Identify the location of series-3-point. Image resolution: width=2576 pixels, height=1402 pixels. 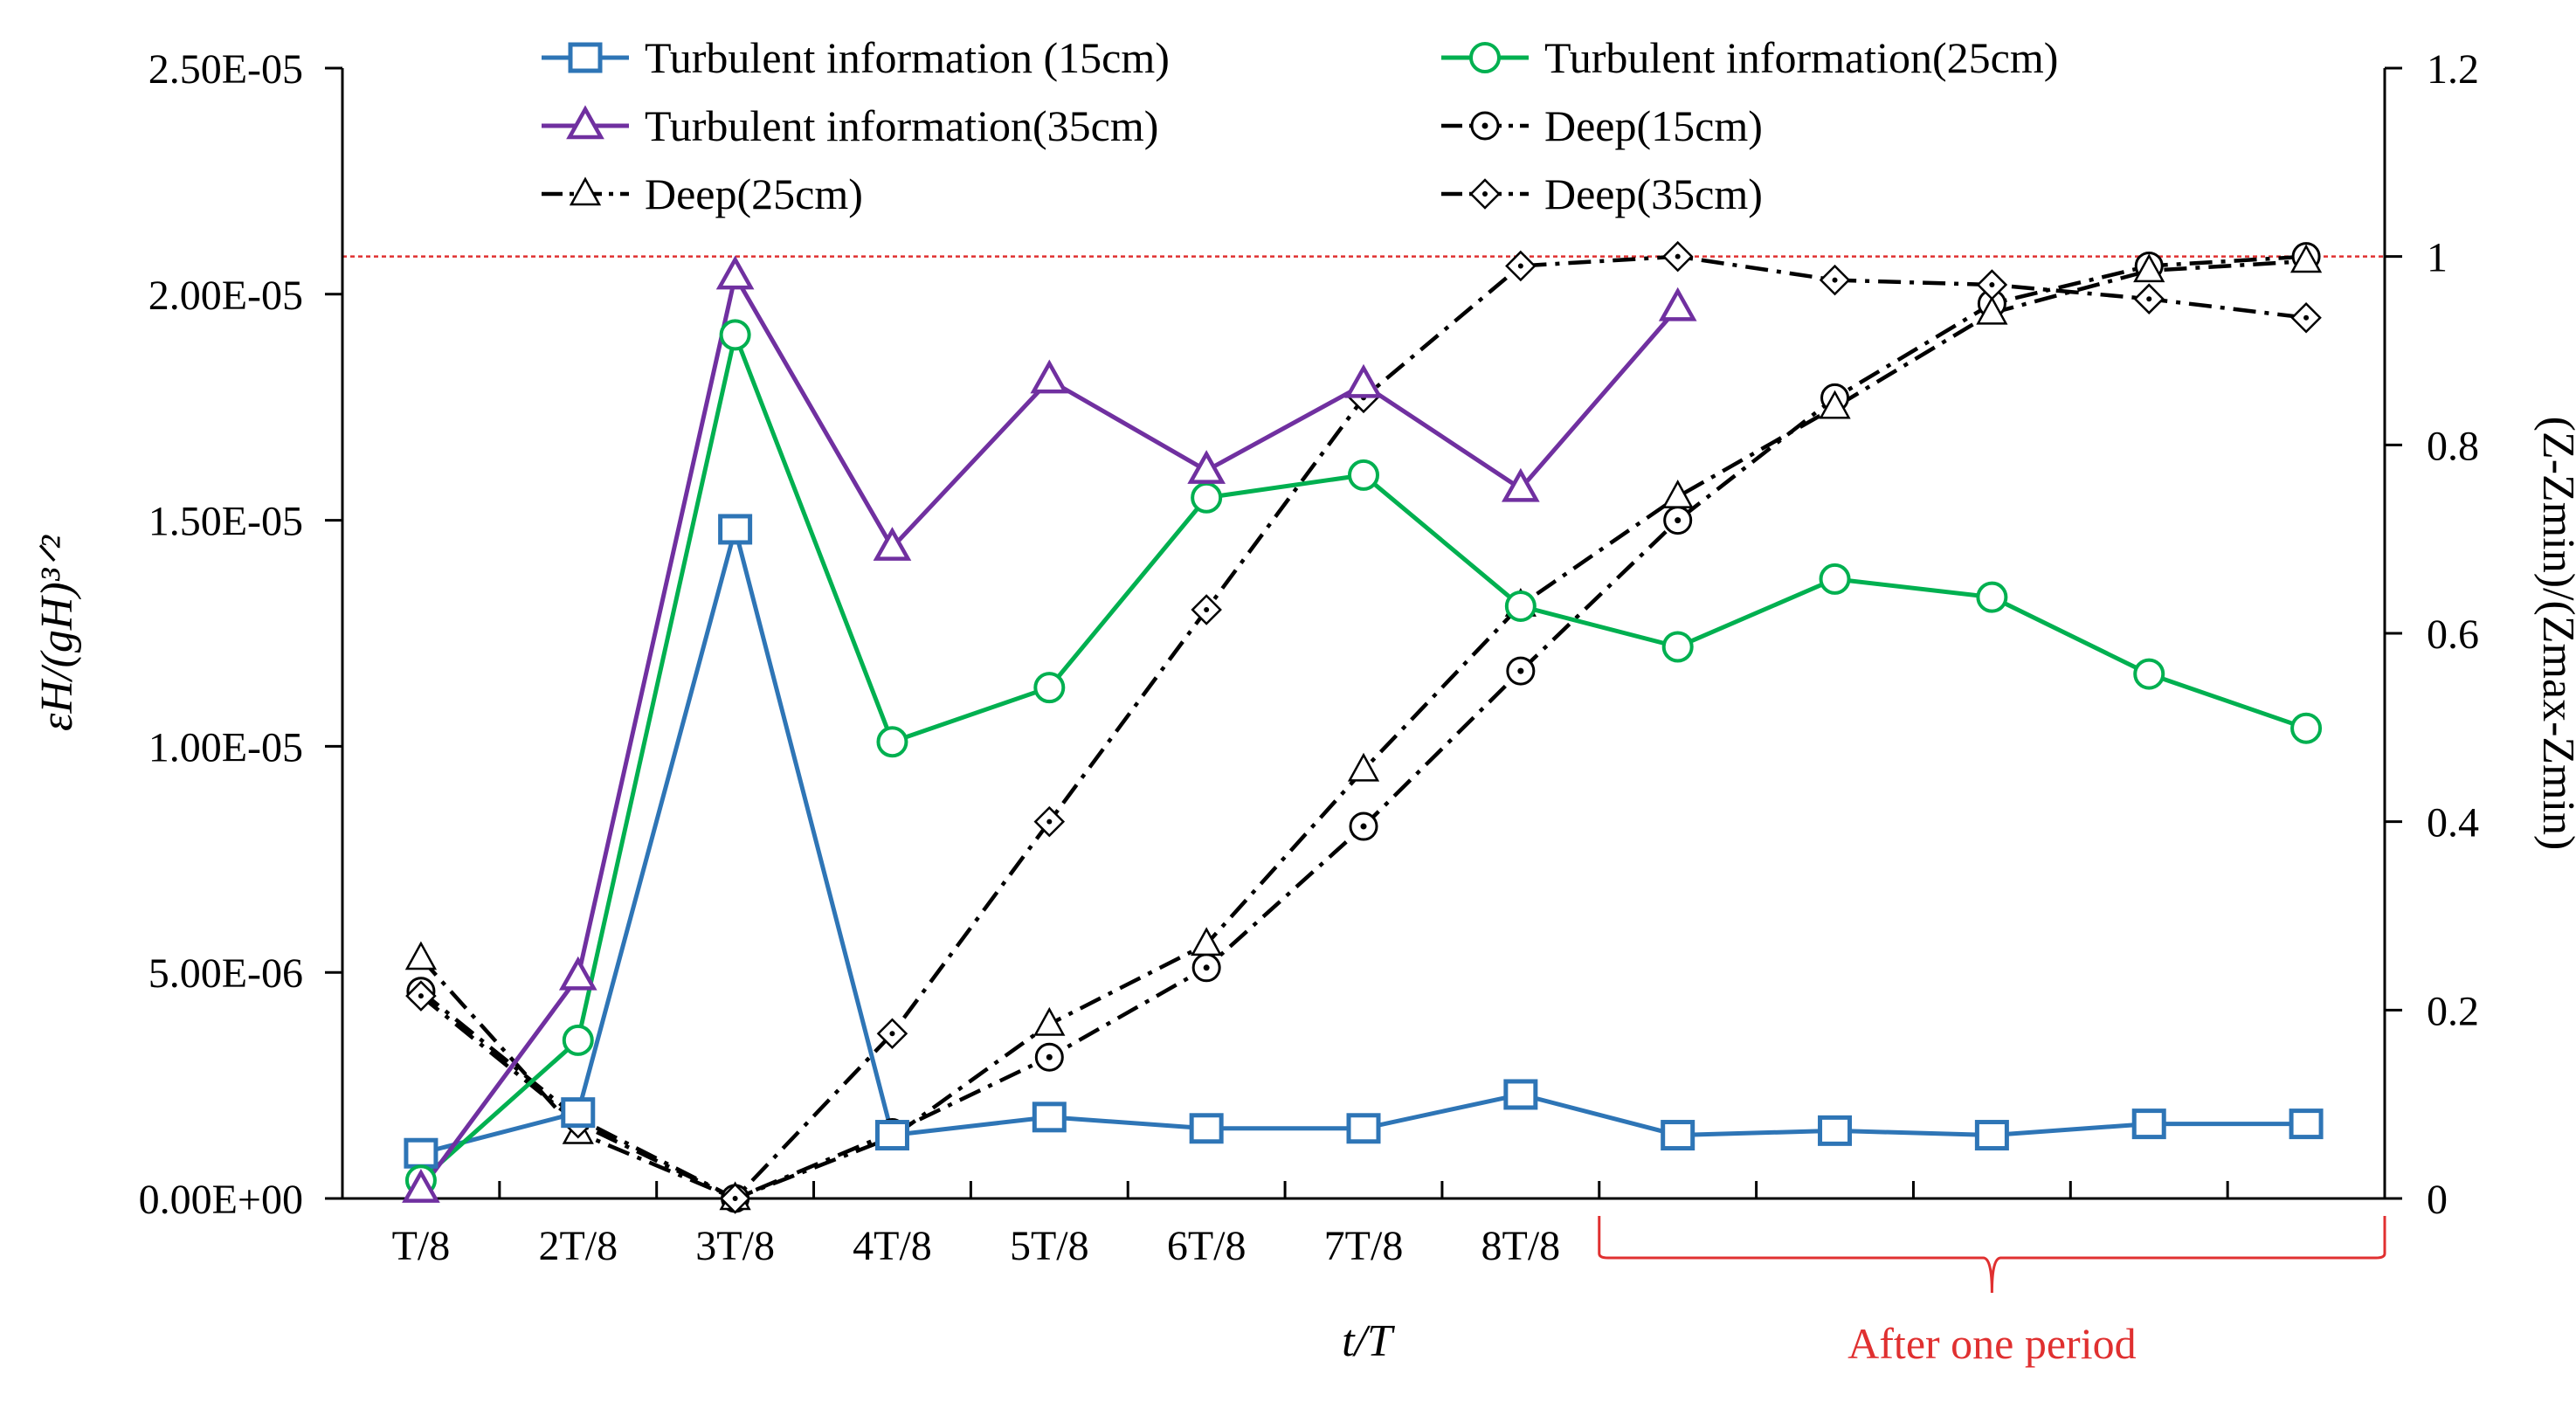
(1363, 826).